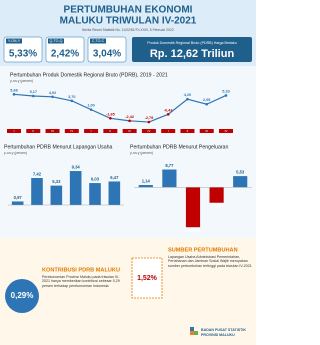 This screenshot has height=345, width=320. Describe the element at coordinates (76, 167) in the screenshot. I see `value-label: 9,34` at that location.